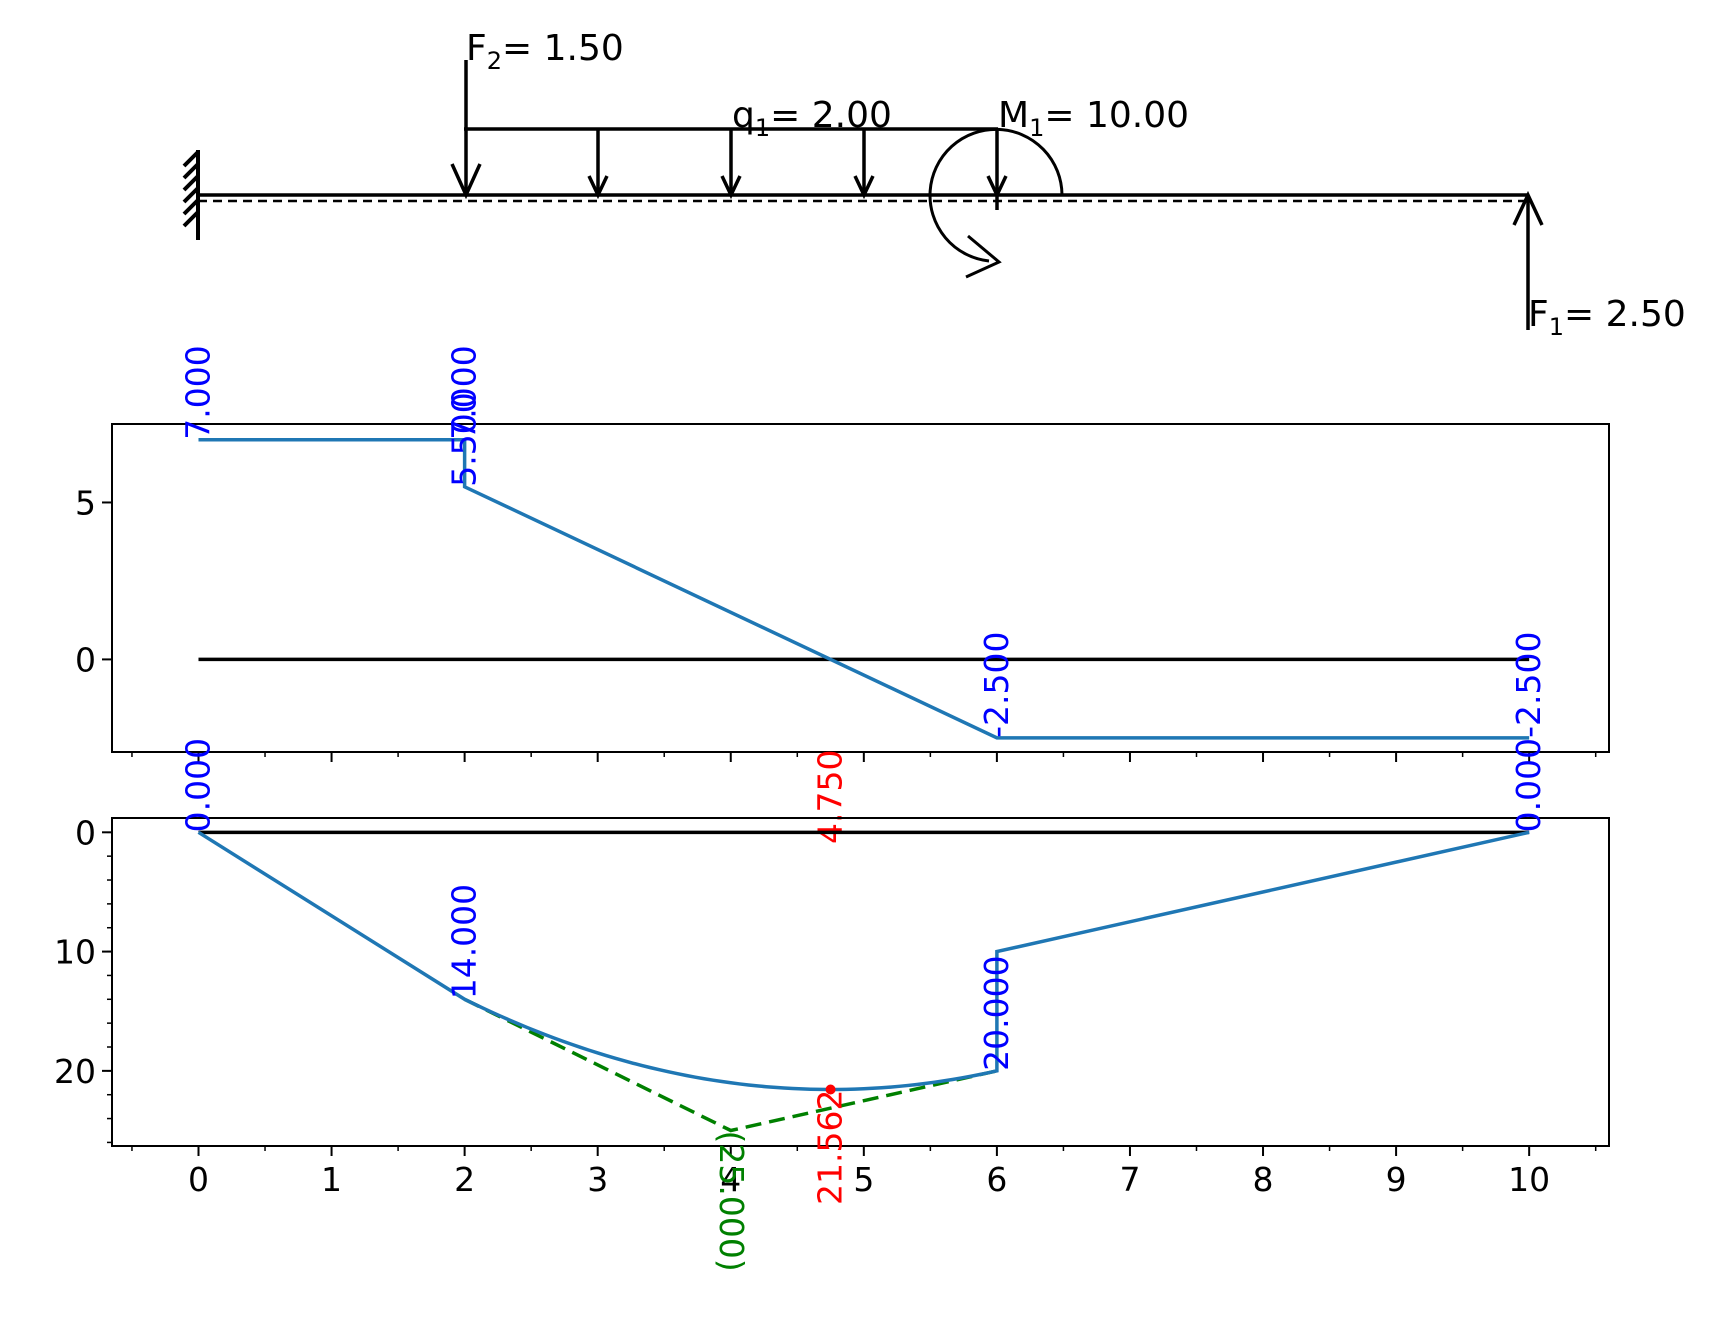 This screenshot has width=1733, height=1338. What do you see at coordinates (730, 1179) in the screenshot?
I see `x-tick-label: 4` at bounding box center [730, 1179].